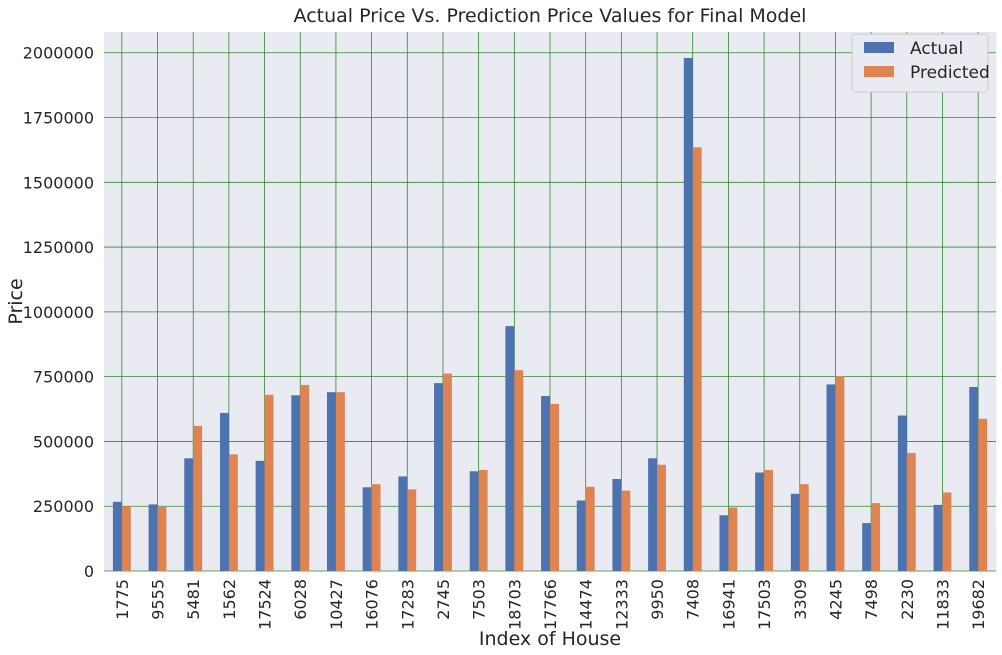 Image resolution: width=1002 pixels, height=655 pixels. Describe the element at coordinates (58, 53) in the screenshot. I see `y-tick-label: 2000000` at that location.